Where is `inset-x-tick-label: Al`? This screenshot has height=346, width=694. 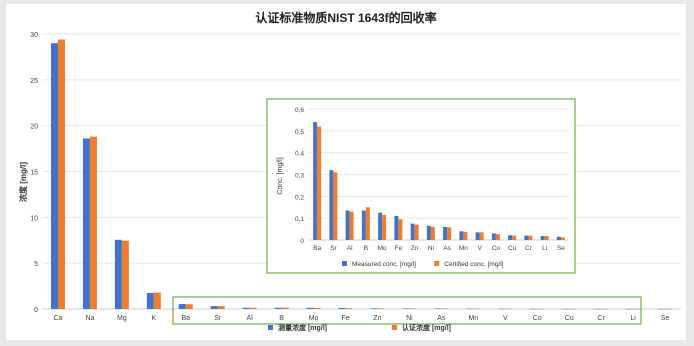 inset-x-tick-label: Al is located at coordinates (350, 248).